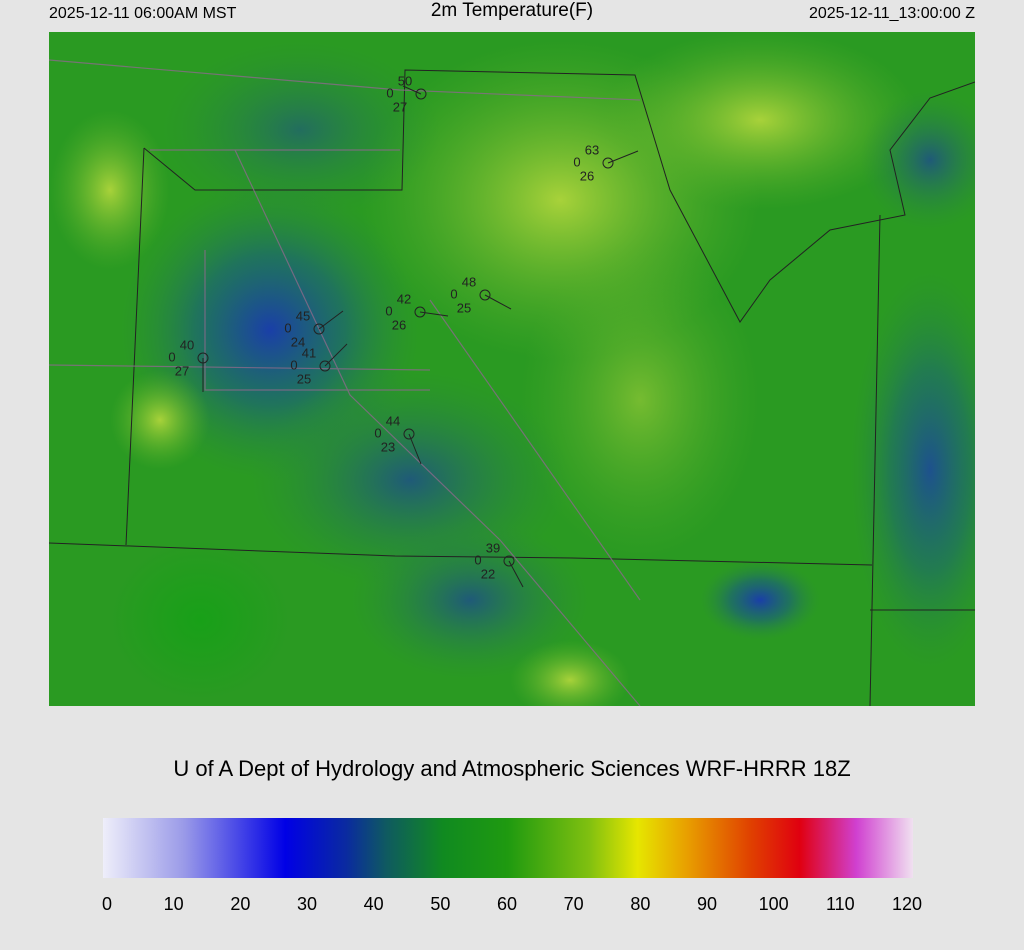 The width and height of the screenshot is (1024, 950). Describe the element at coordinates (405, 80) in the screenshot. I see `temperature: 50` at that location.